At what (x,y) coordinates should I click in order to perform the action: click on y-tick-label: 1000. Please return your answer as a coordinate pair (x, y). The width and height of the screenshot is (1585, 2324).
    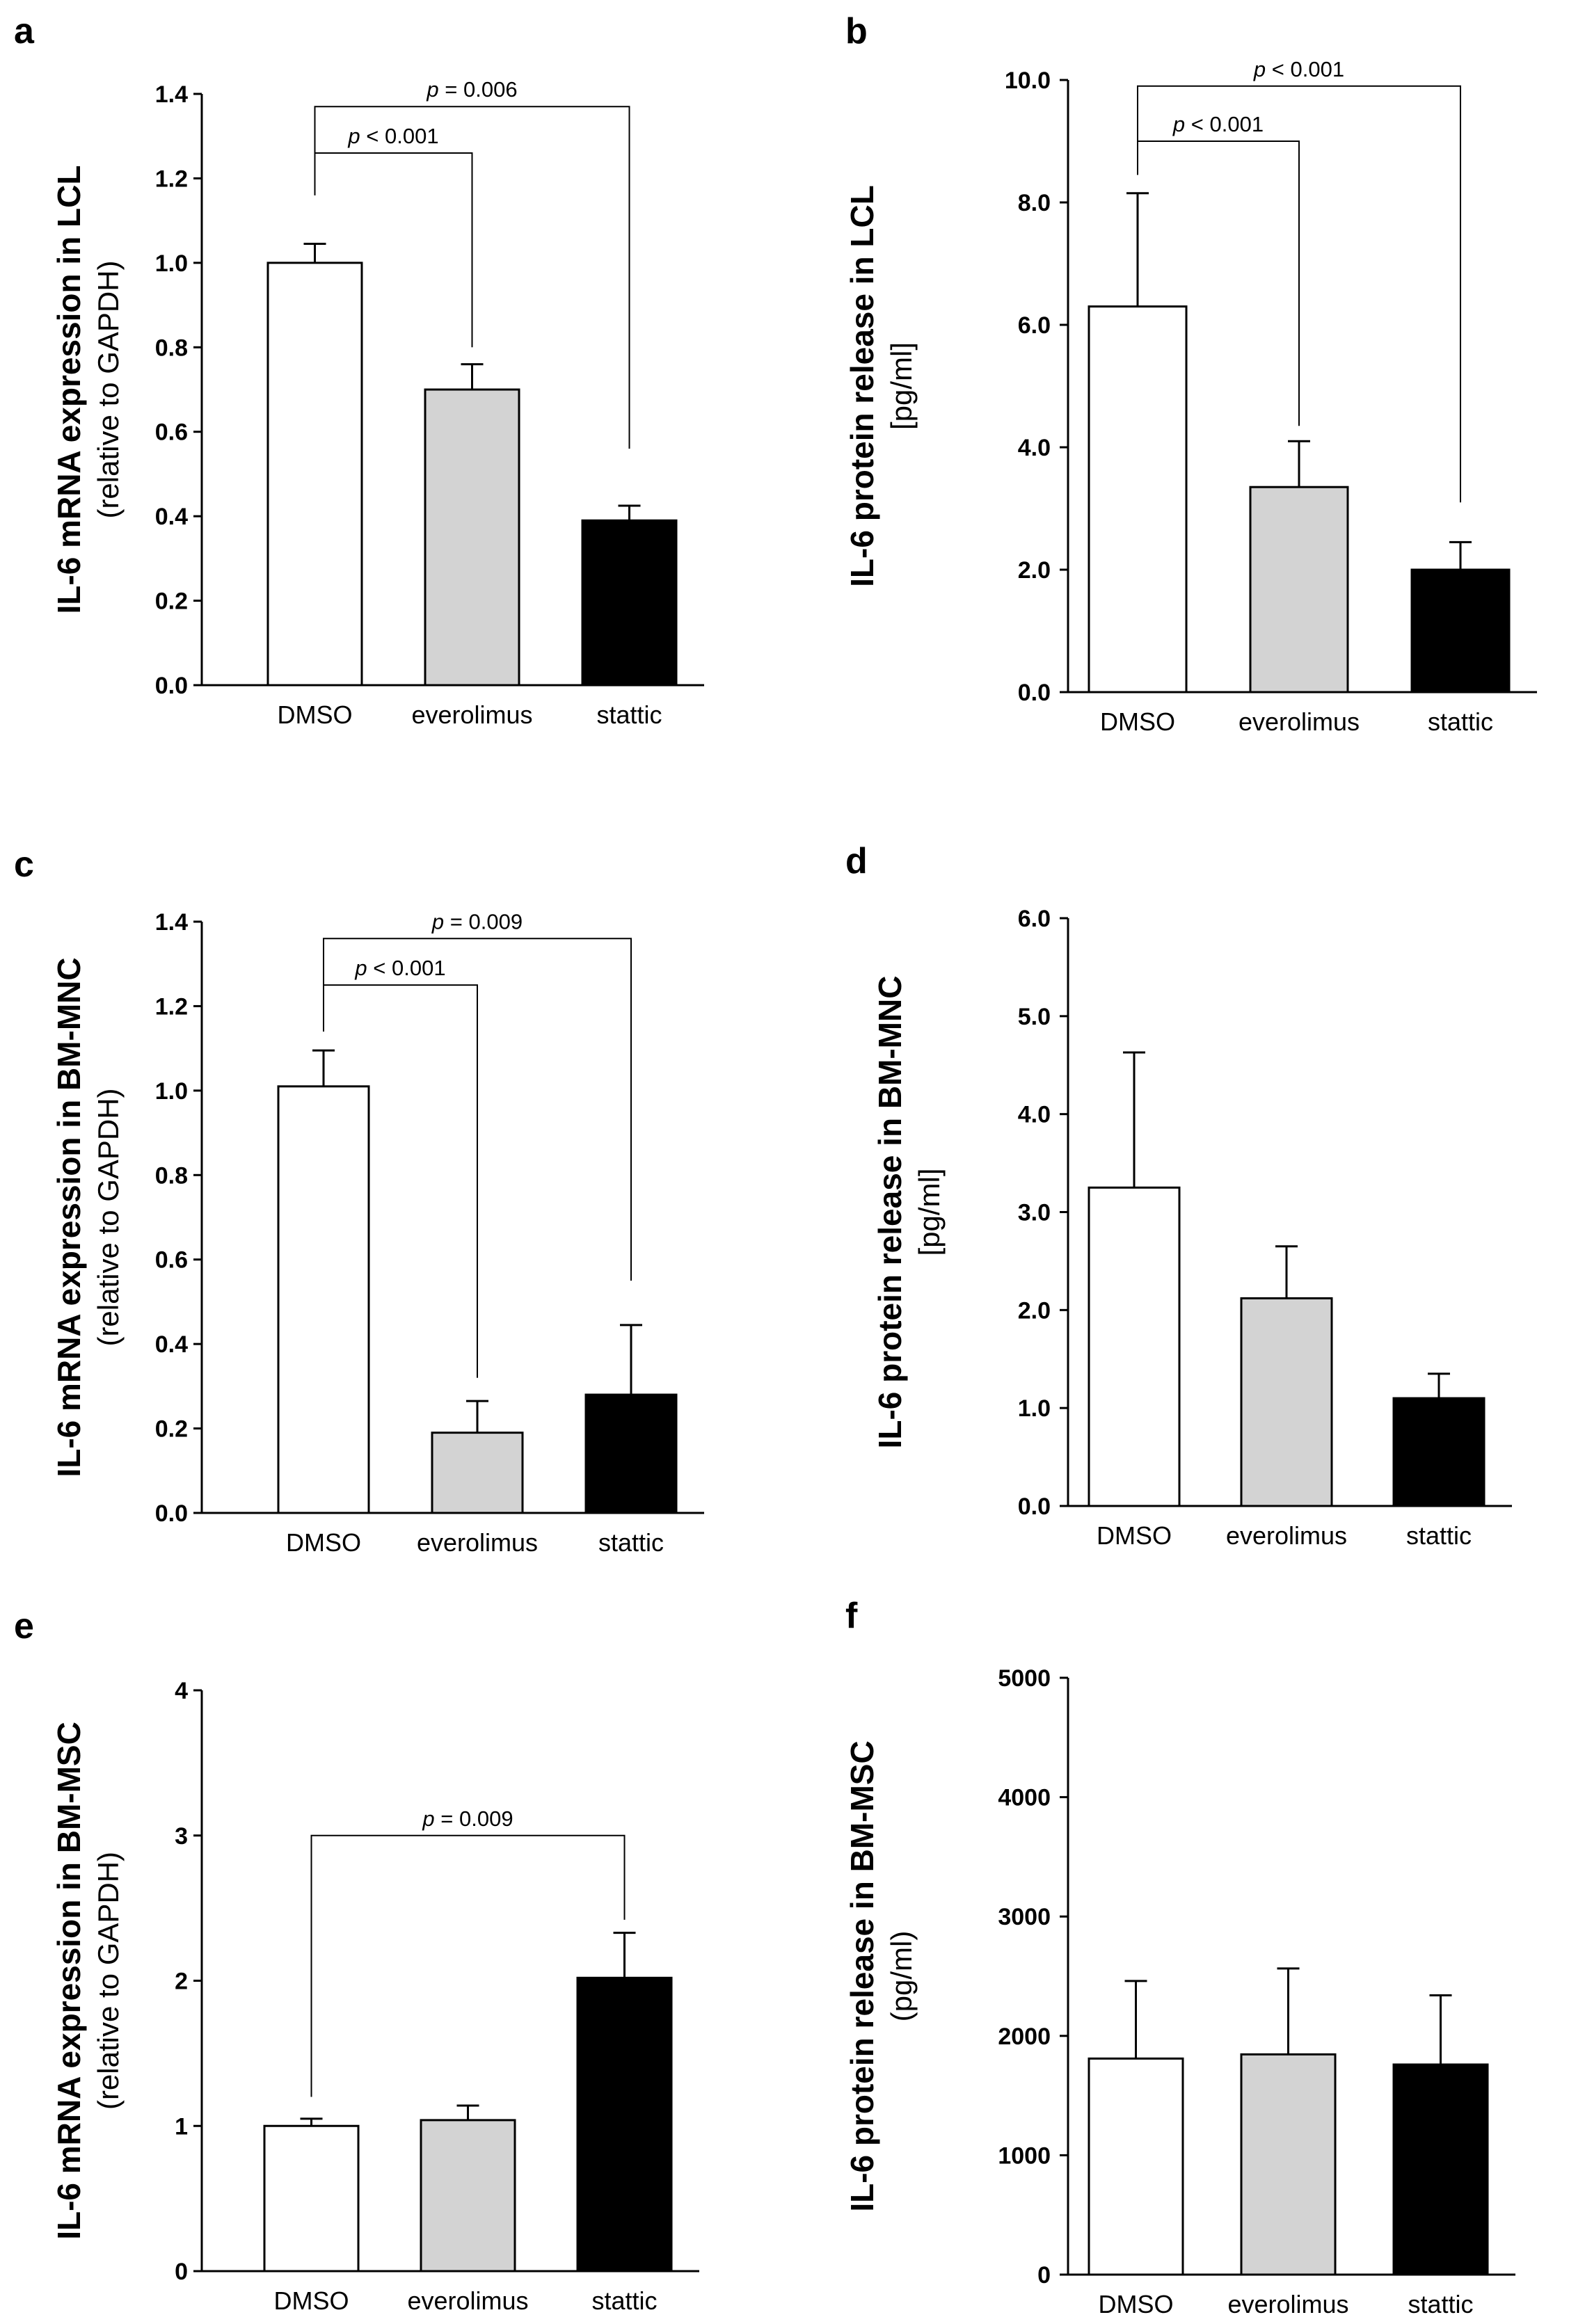
    Looking at the image, I should click on (1024, 2155).